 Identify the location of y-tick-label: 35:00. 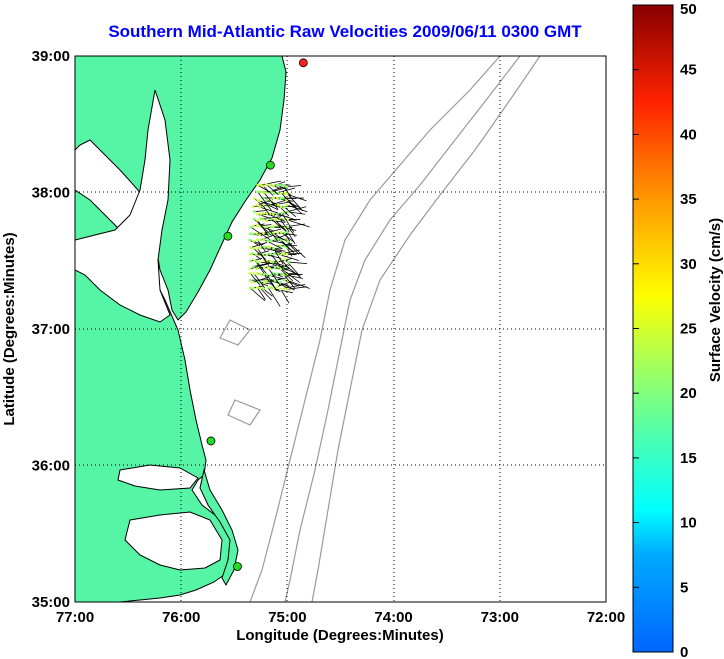
(51, 602).